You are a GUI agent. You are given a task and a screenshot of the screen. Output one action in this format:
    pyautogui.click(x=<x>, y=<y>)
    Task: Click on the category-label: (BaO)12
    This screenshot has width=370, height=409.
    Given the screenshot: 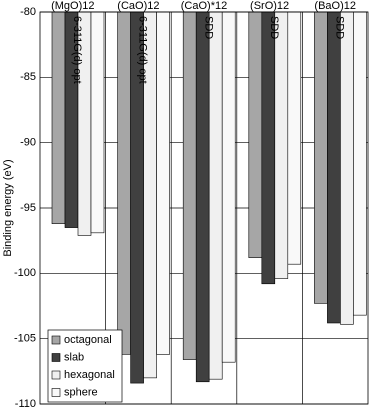 What is the action you would take?
    pyautogui.click(x=335, y=6)
    